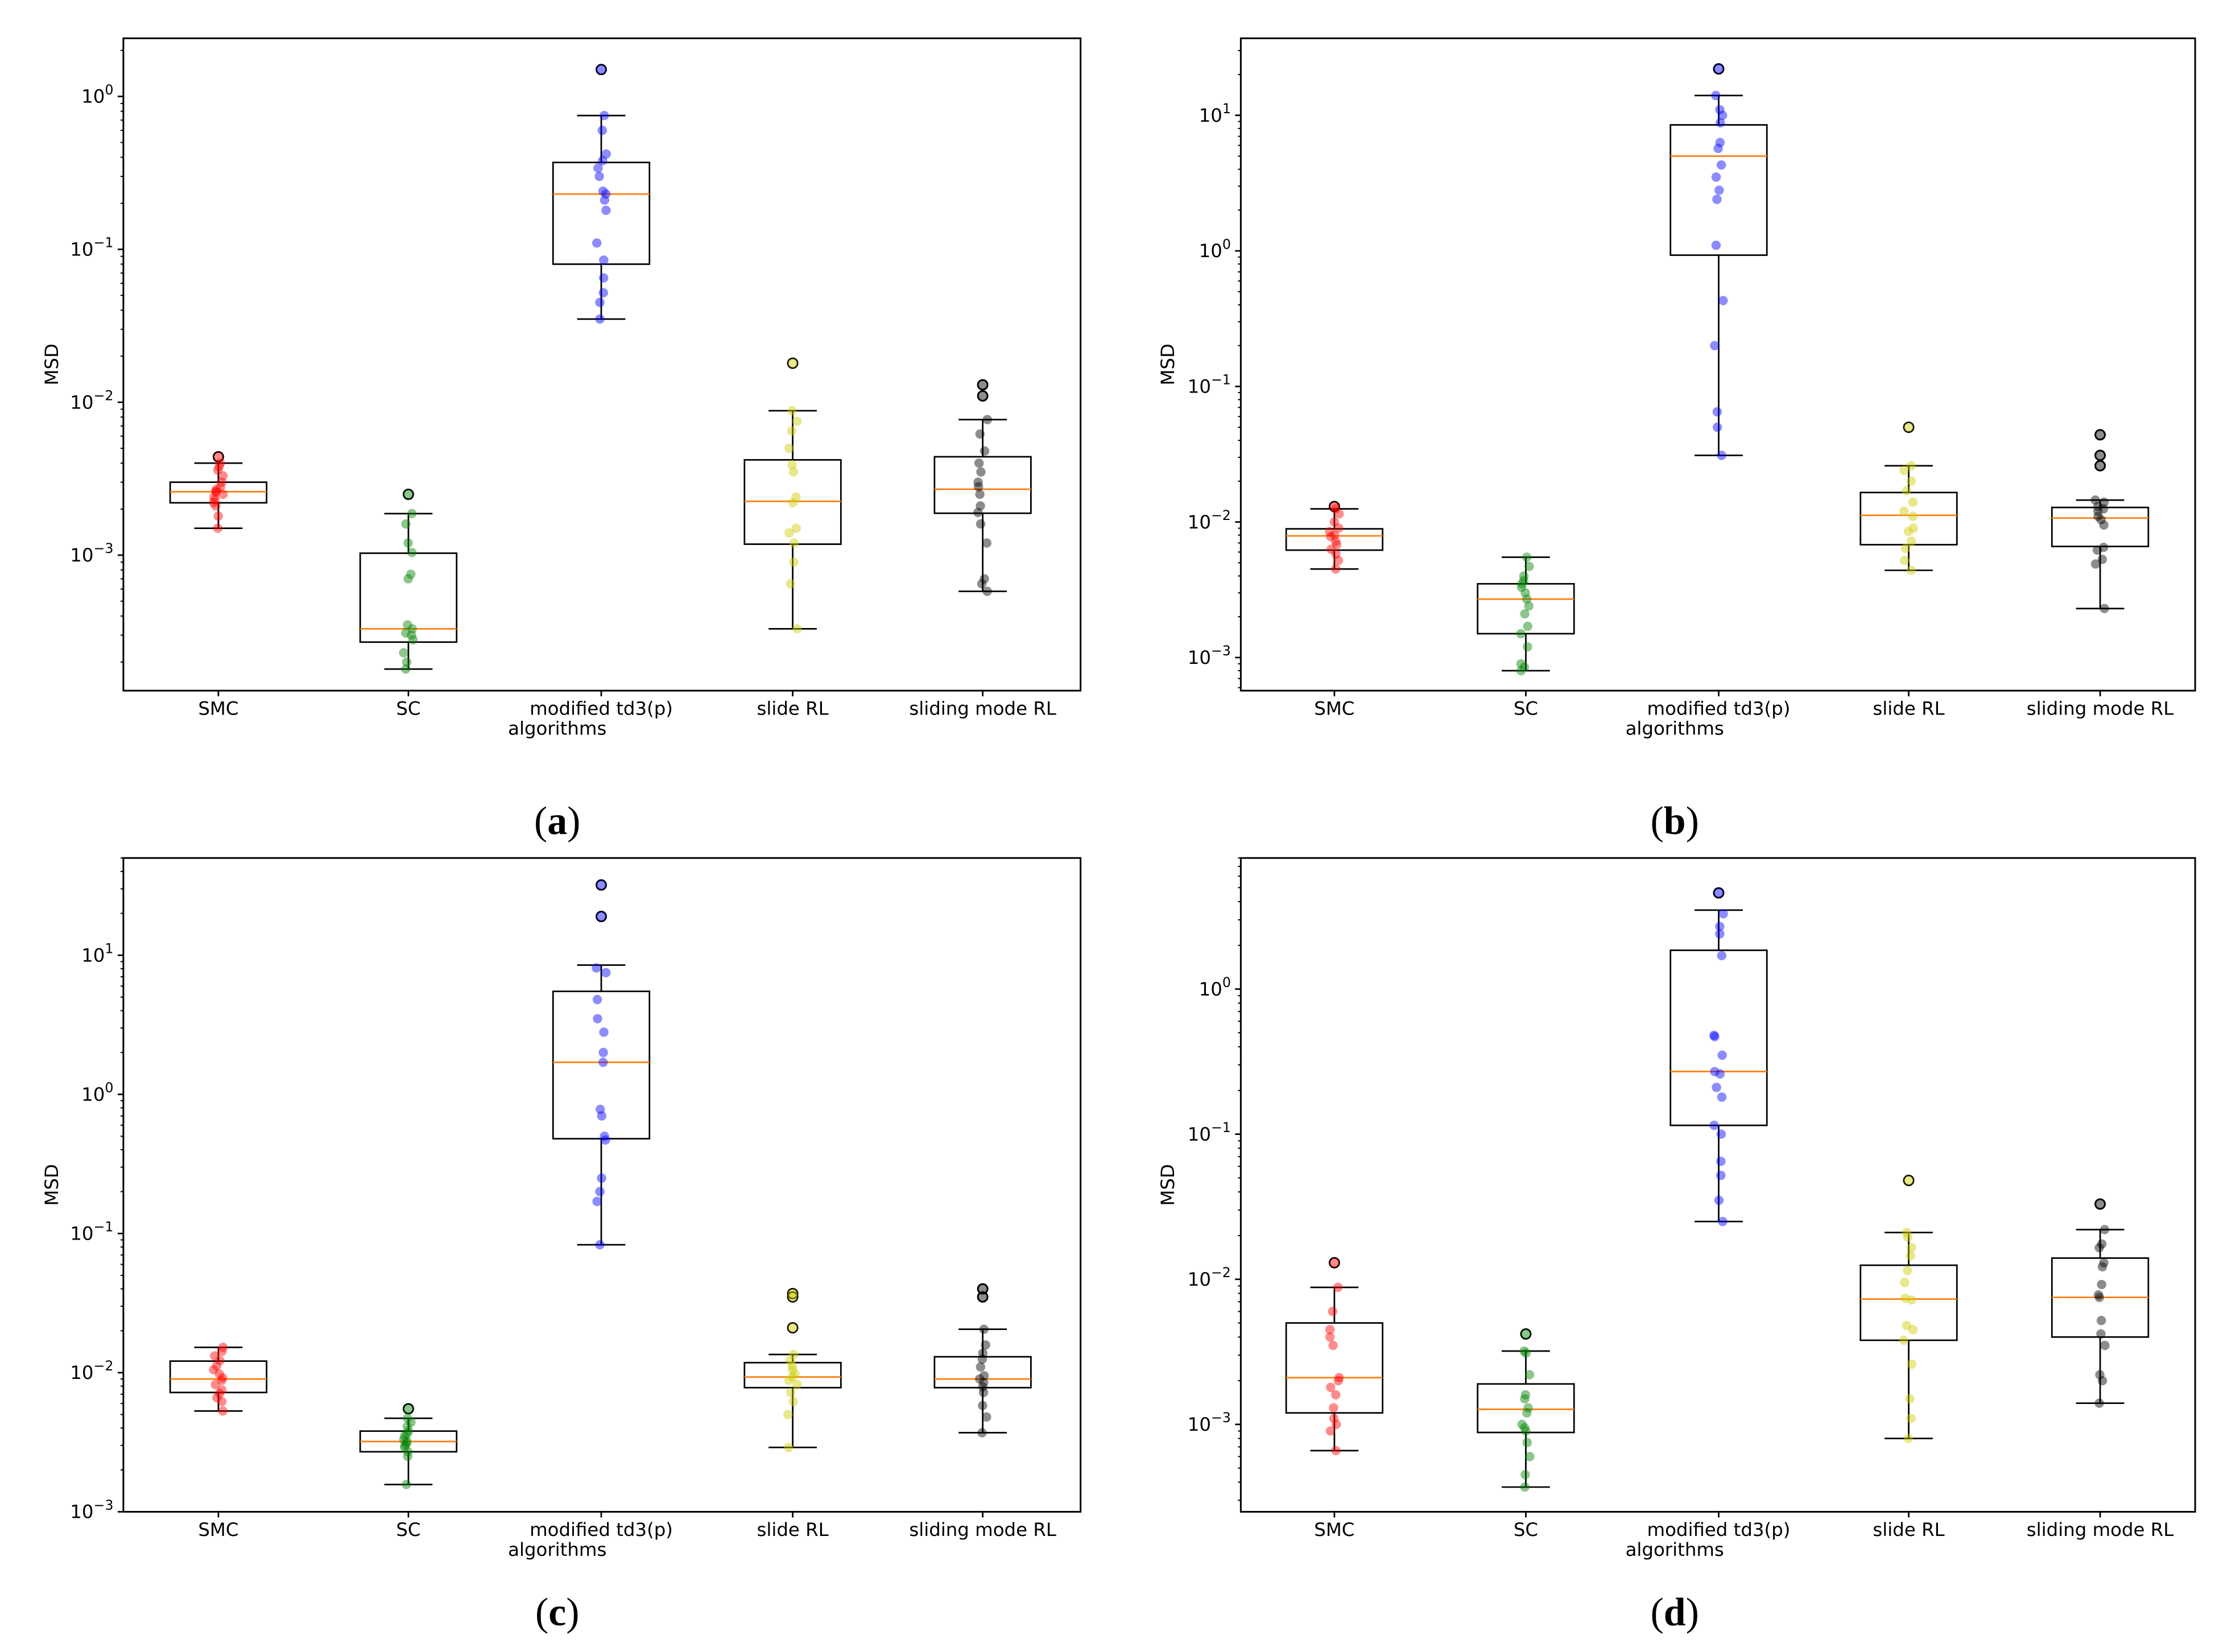  Describe the element at coordinates (91, 1510) in the screenshot. I see `y-tick-label: 10⁻³` at that location.